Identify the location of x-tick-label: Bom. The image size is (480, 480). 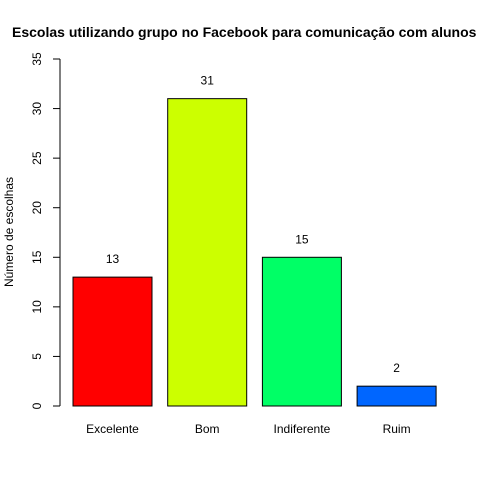
(207, 429).